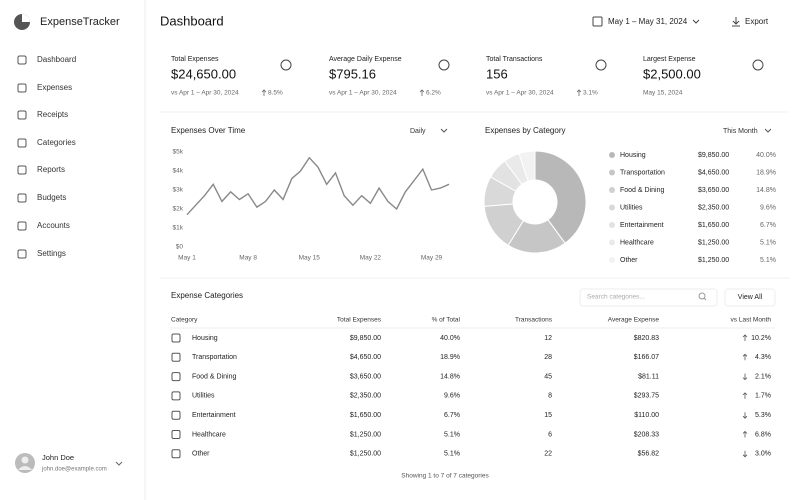 This screenshot has width=800, height=500. Describe the element at coordinates (768, 260) in the screenshot. I see `legend-percent: 5.1%` at that location.